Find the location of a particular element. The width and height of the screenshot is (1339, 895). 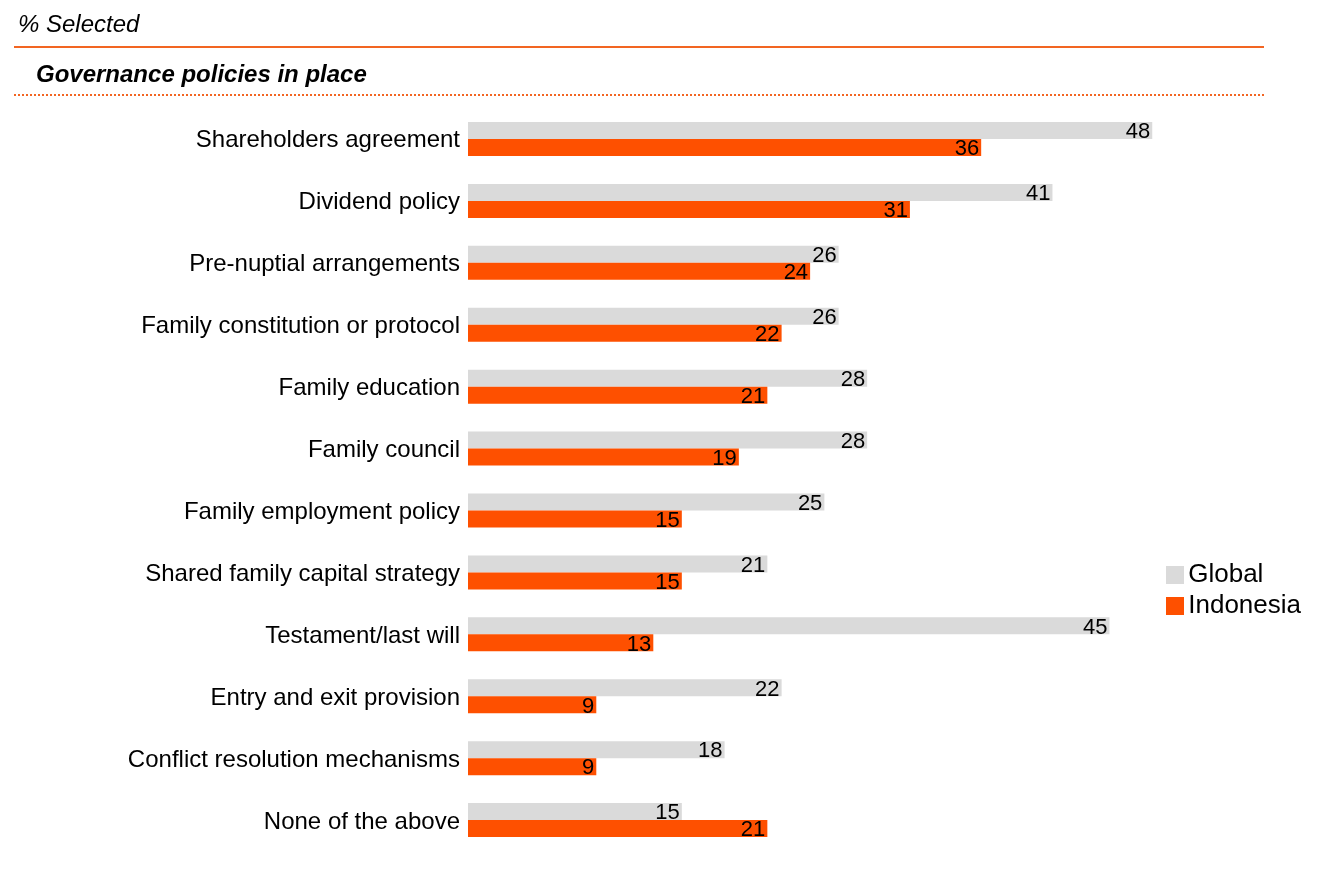

legend-label: Global is located at coordinates (1226, 572).